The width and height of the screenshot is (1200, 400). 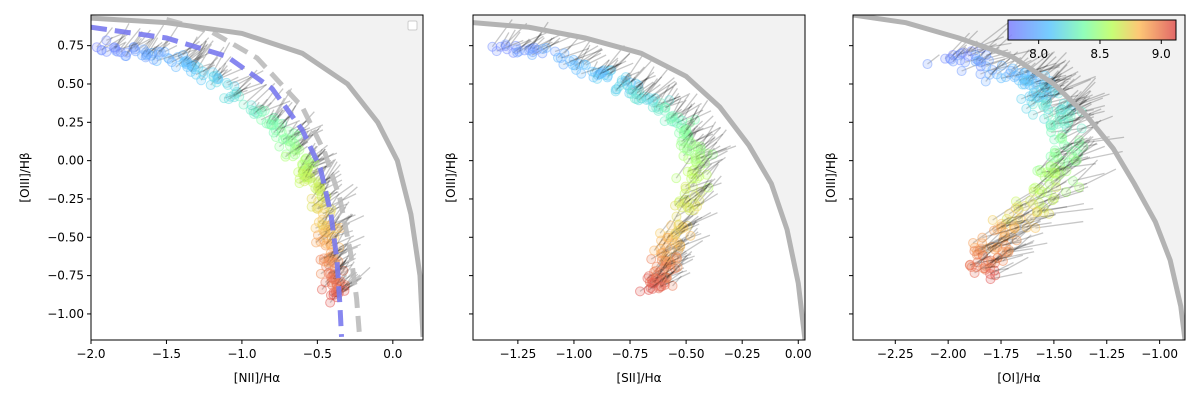 I want to click on y-tick-label: 0.75, so click(x=70, y=46).